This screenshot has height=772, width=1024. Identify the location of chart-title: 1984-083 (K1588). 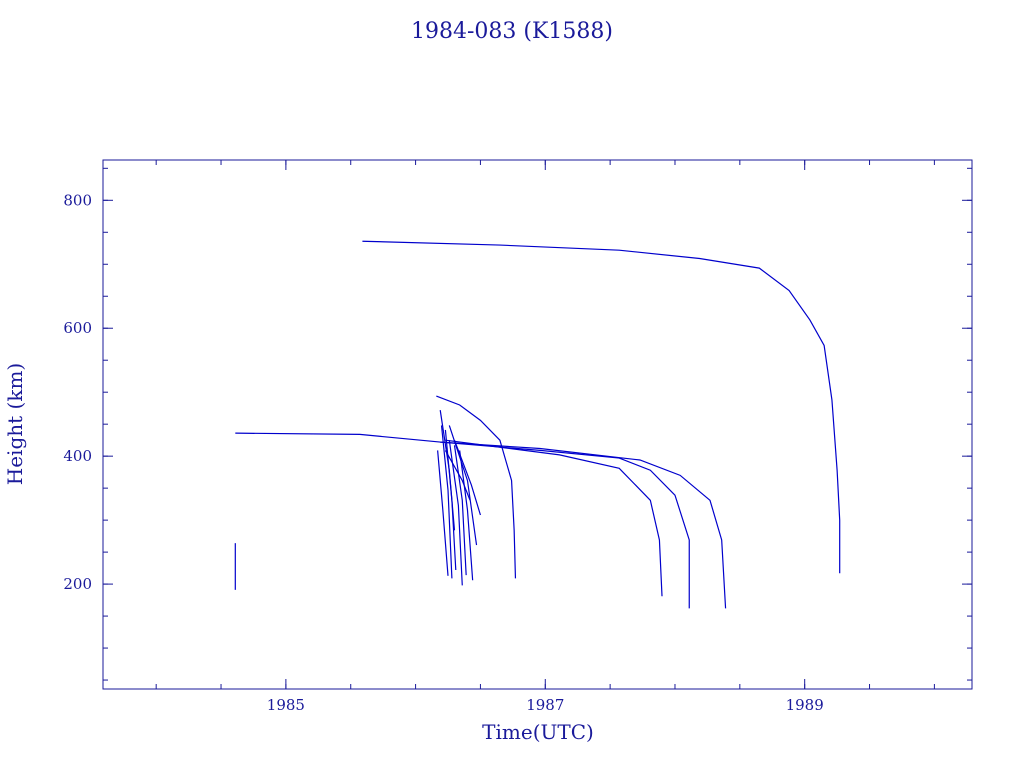
(512, 31).